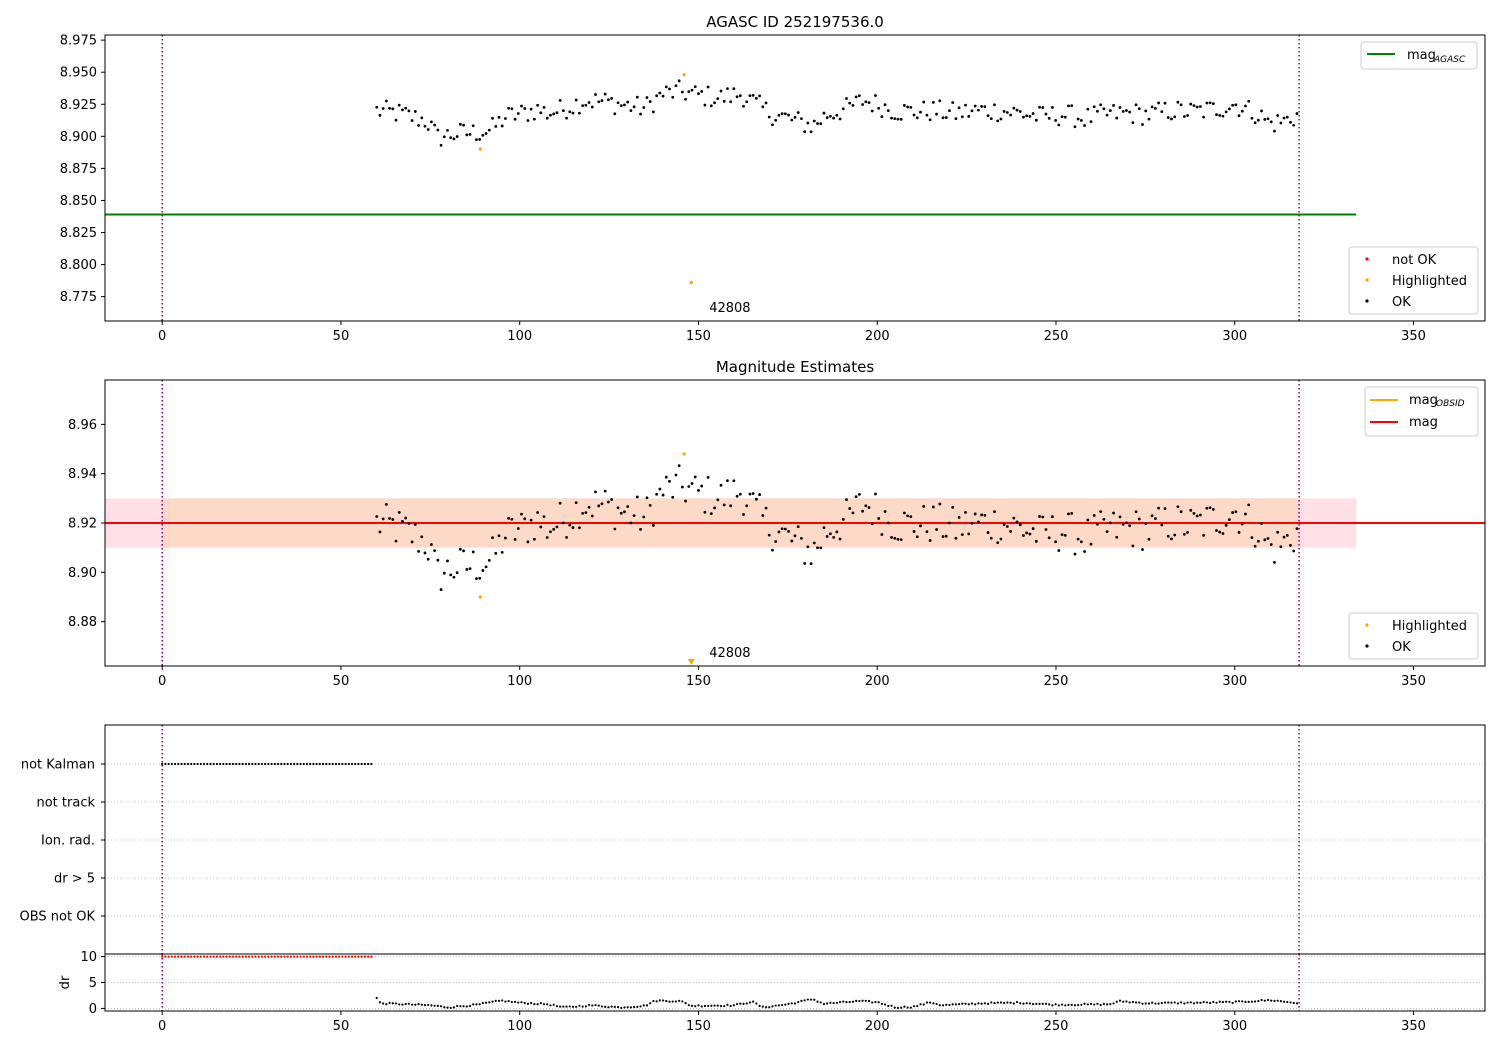 The width and height of the screenshot is (1500, 1050). What do you see at coordinates (341, 681) in the screenshot?
I see `x-tick-label: 50` at bounding box center [341, 681].